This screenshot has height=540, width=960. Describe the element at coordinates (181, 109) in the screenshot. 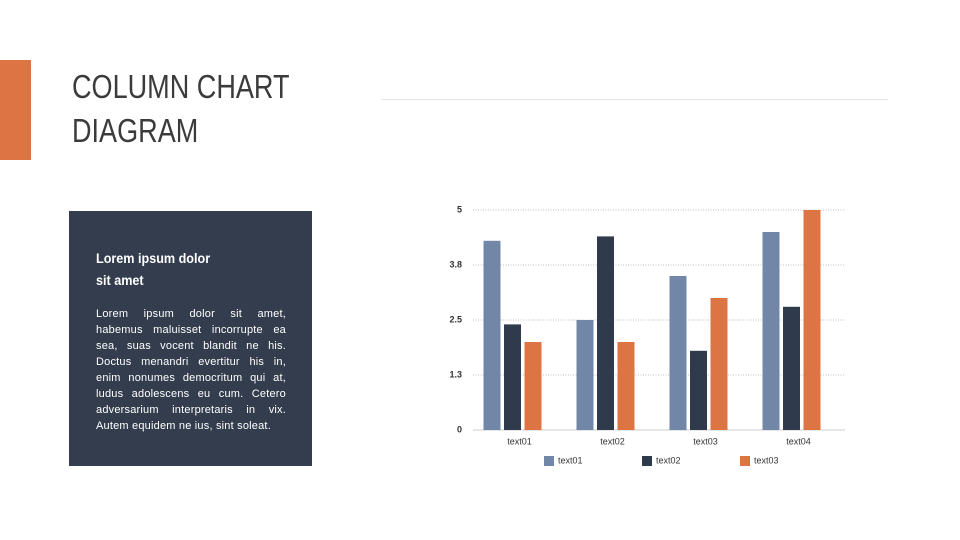

I see `title: COLUMN CHART DIAGRAM` at that location.